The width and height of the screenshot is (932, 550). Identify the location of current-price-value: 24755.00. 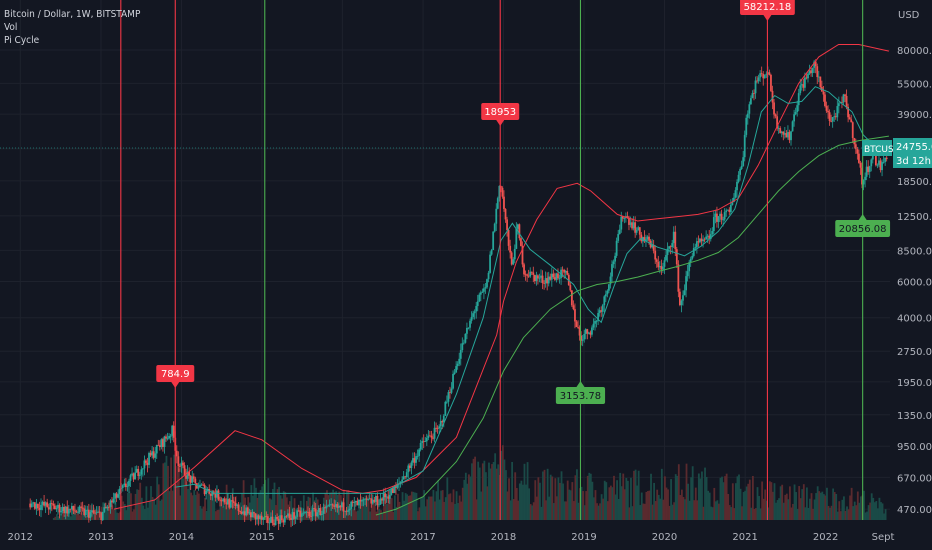
(914, 147).